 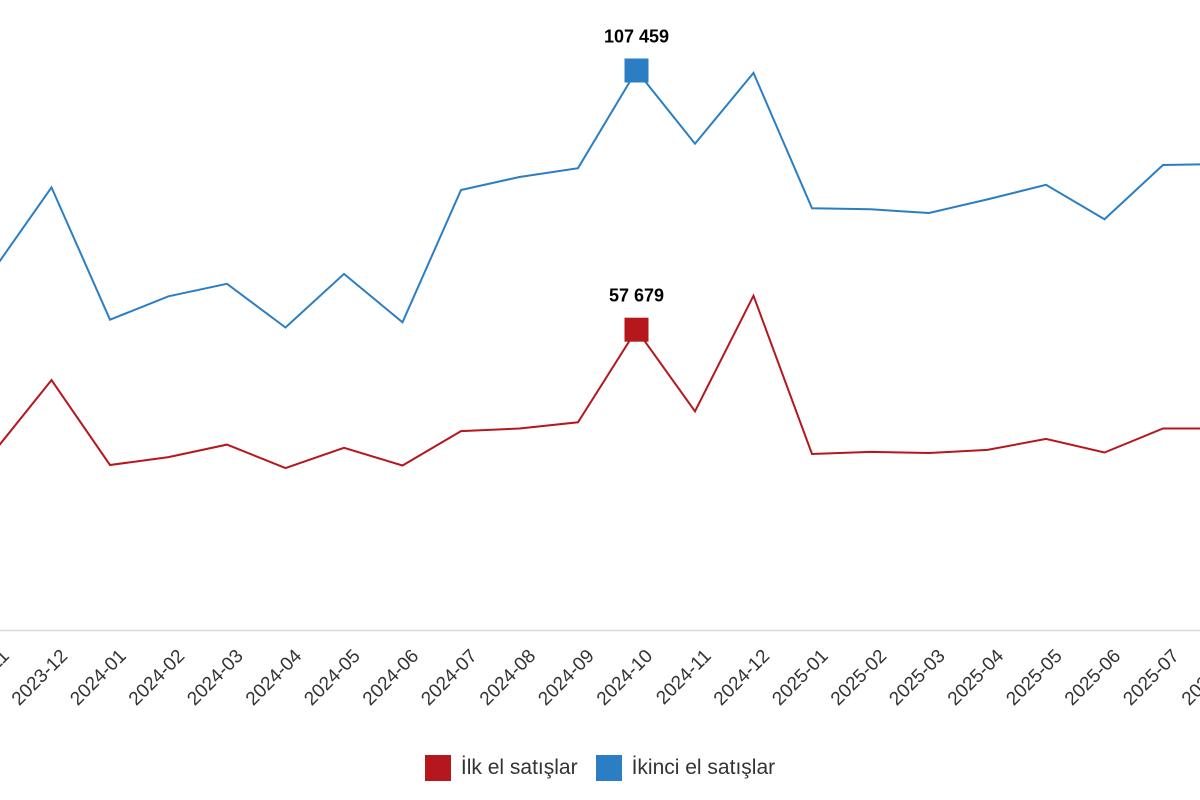 What do you see at coordinates (859, 678) in the screenshot?
I see `x-tick-label: 2025-02` at bounding box center [859, 678].